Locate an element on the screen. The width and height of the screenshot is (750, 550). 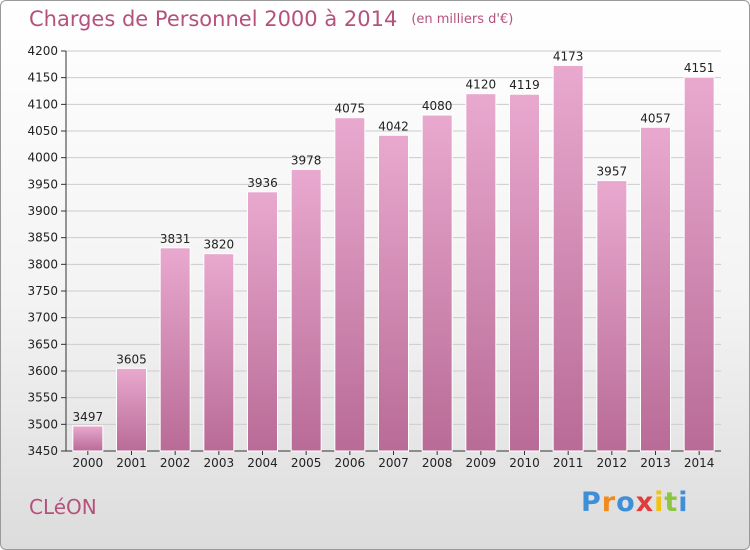
bar-2009 is located at coordinates (481, 272).